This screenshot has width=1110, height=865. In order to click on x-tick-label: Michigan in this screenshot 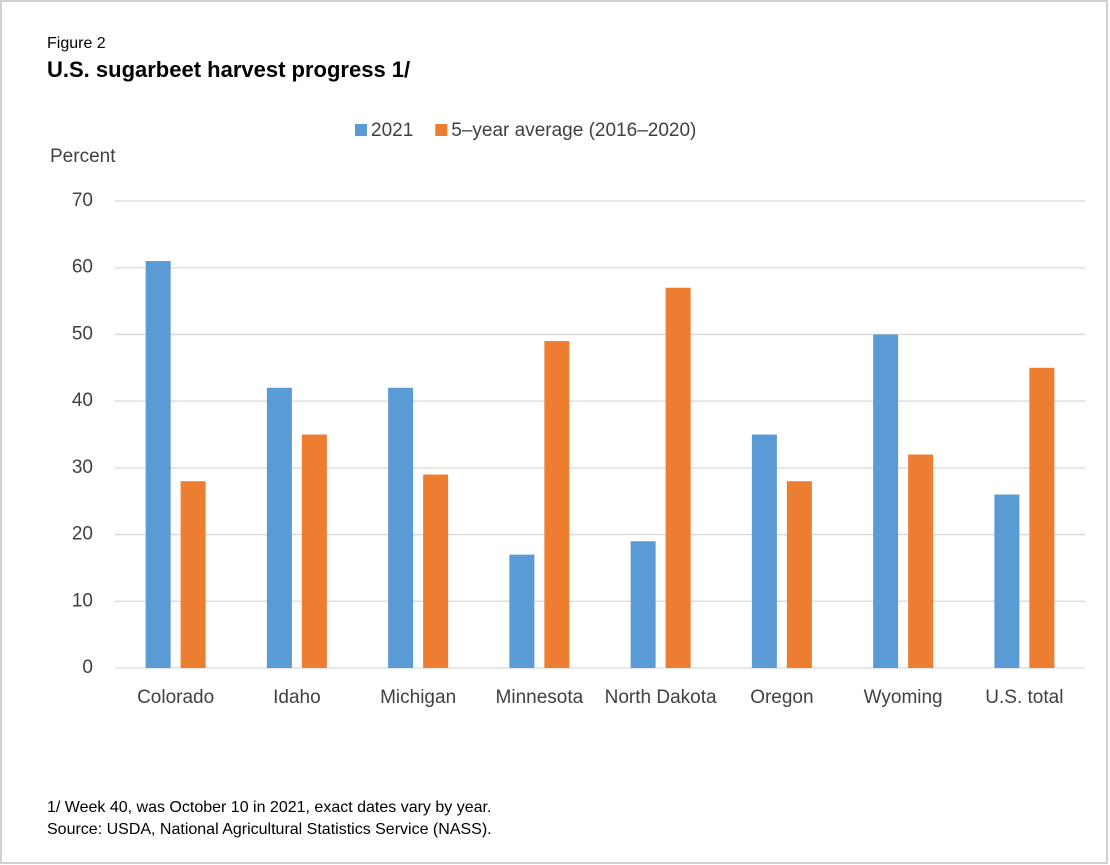, I will do `click(418, 697)`.